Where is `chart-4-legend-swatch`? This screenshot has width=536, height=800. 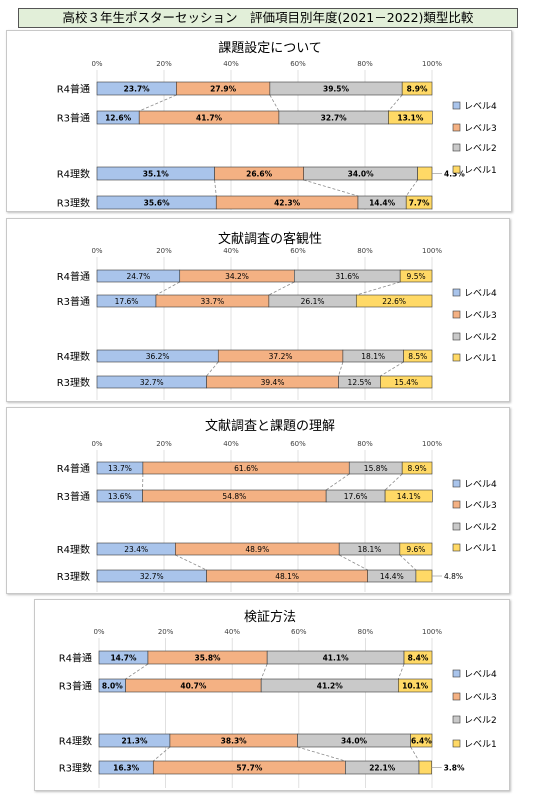 chart-4-legend-swatch is located at coordinates (456, 696).